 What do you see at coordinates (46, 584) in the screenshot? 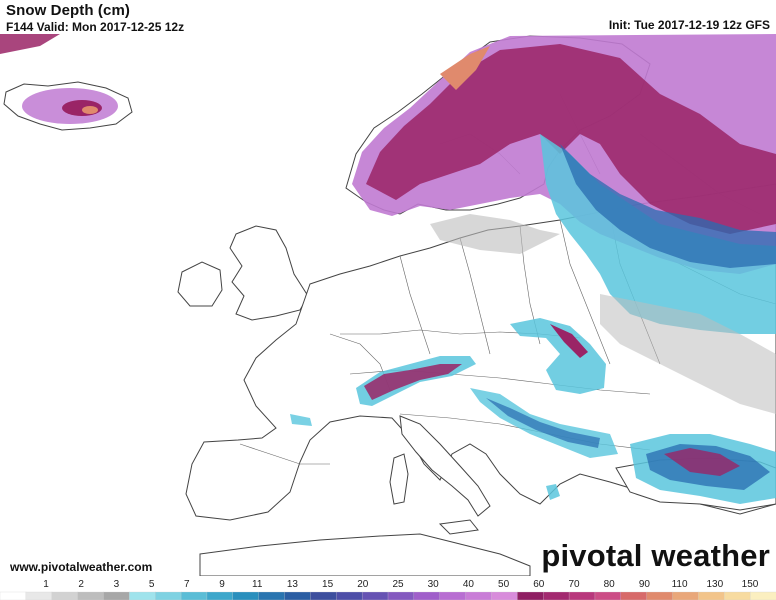
I see `legend-tick-label: 1` at bounding box center [46, 584].